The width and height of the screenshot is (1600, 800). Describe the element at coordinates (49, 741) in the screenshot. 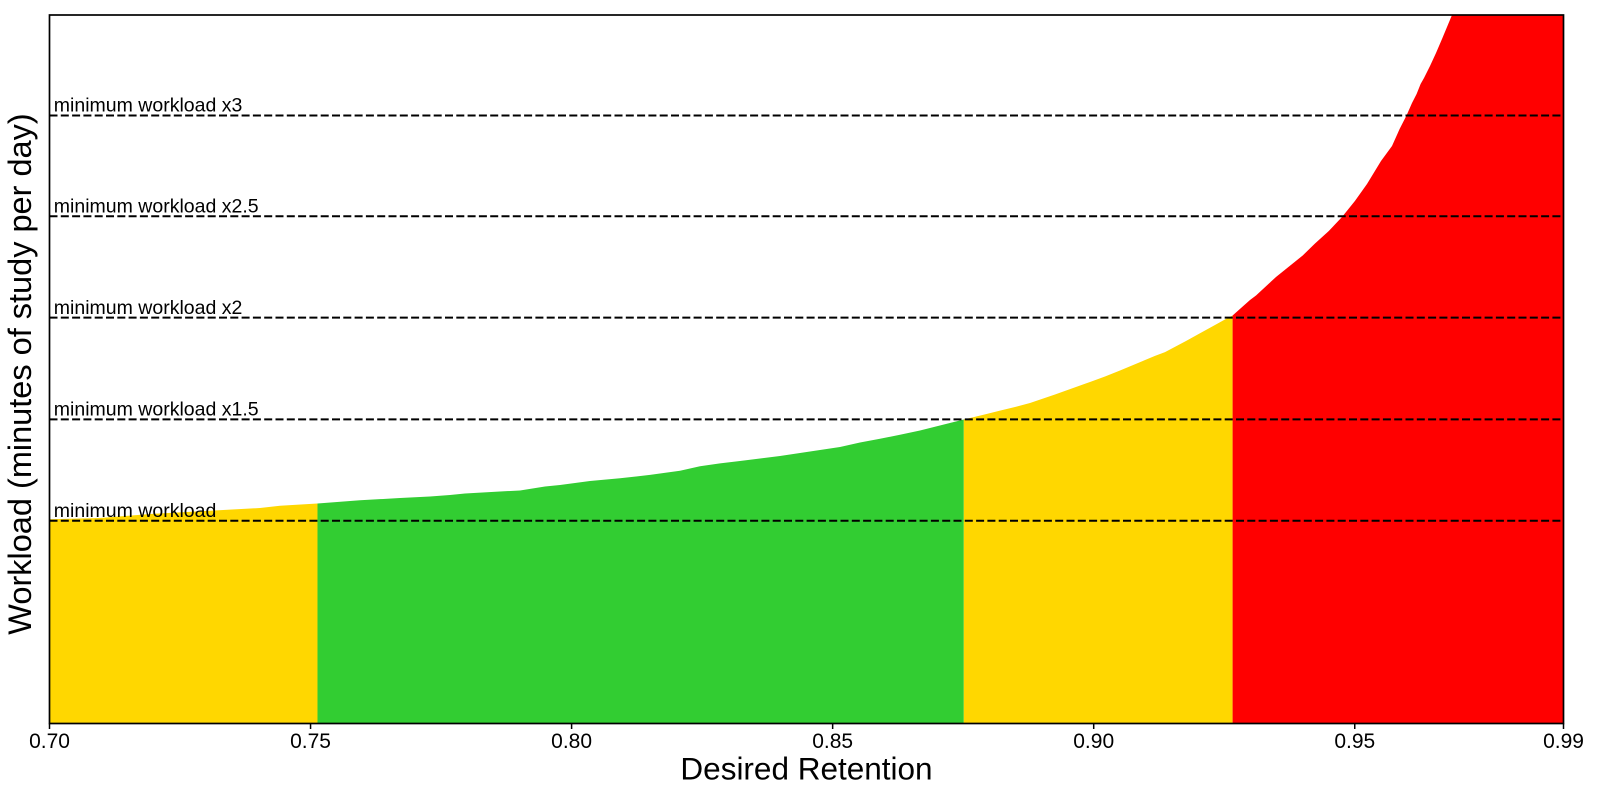

I see `svg-text: 0.70` at that location.